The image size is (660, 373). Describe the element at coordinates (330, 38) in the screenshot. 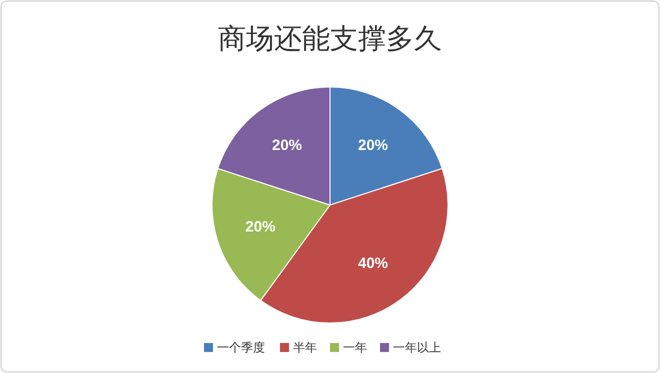

I see `chart-title: 商场还能支撑多久` at that location.